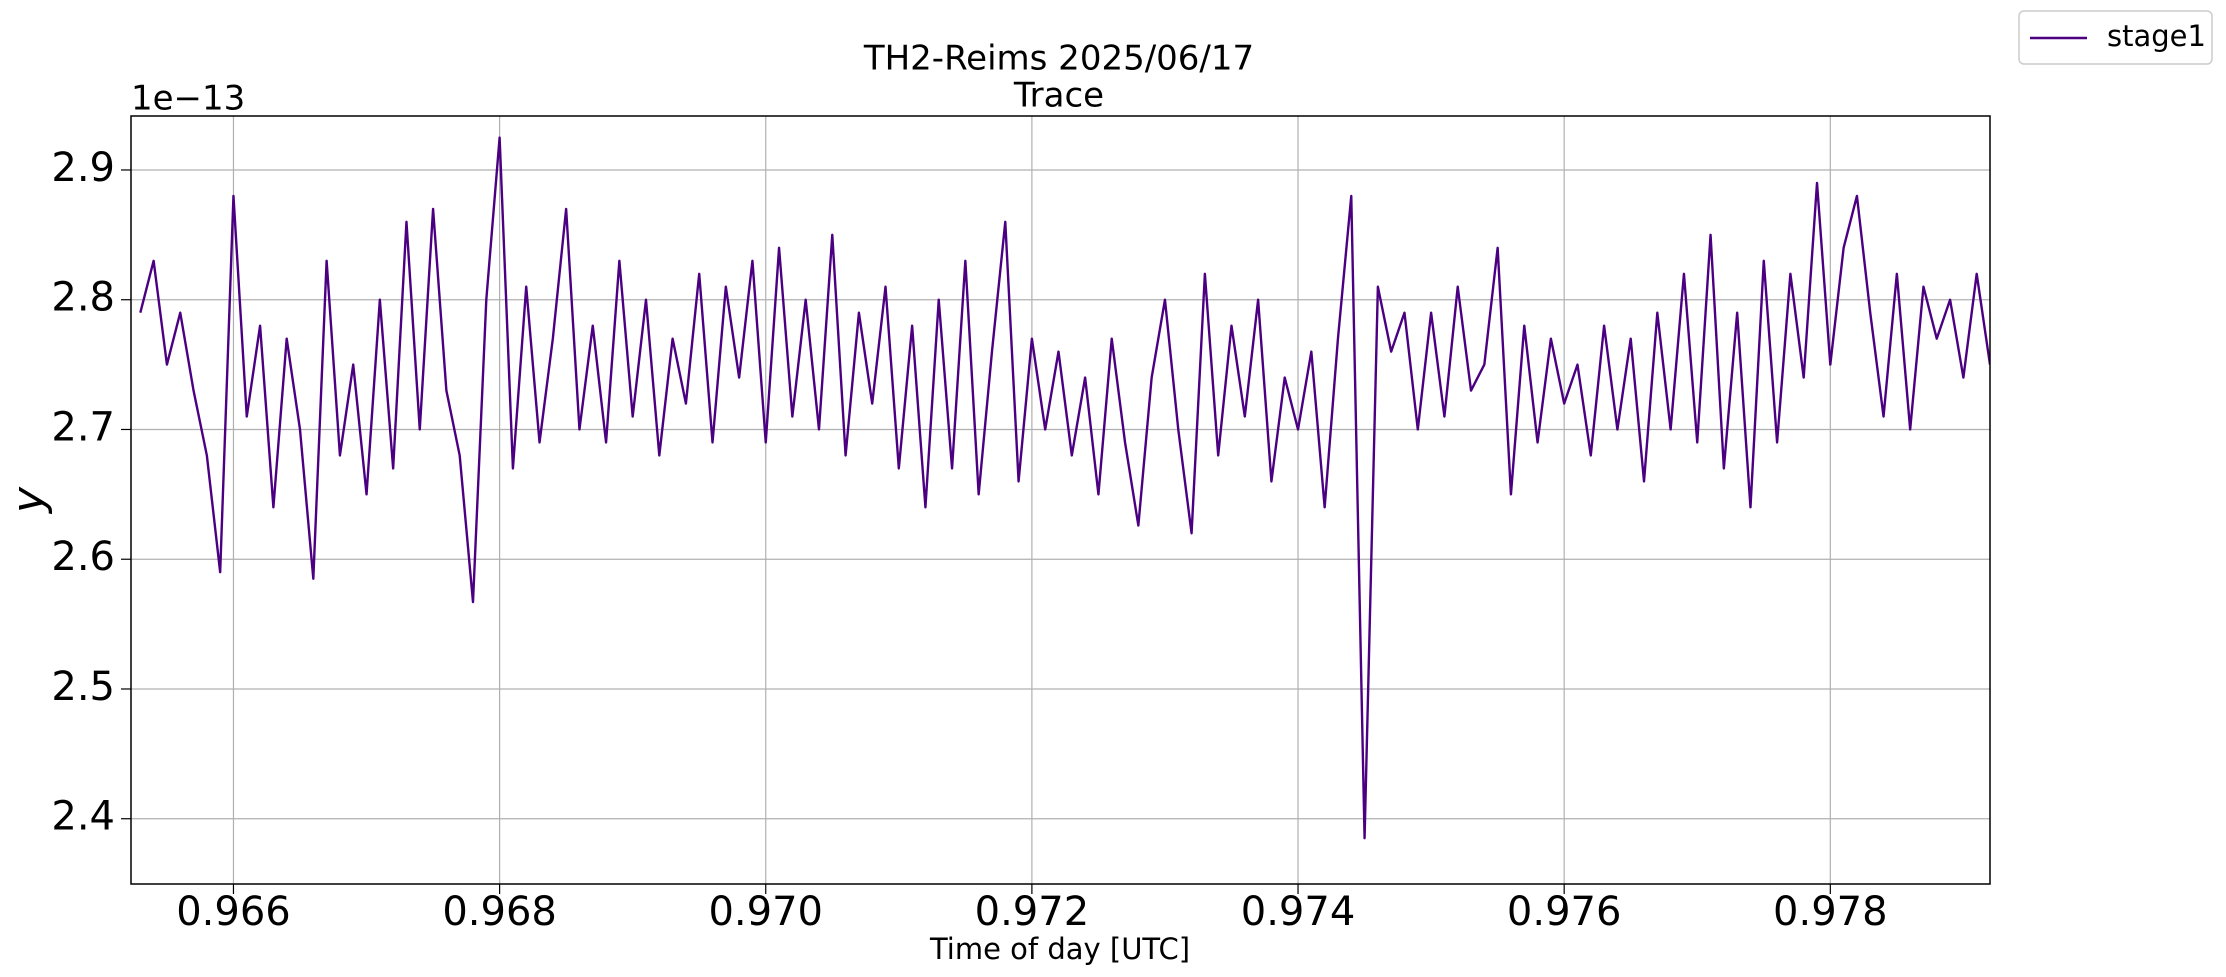  What do you see at coordinates (83, 298) in the screenshot?
I see `y-tick-label: 2.8` at bounding box center [83, 298].